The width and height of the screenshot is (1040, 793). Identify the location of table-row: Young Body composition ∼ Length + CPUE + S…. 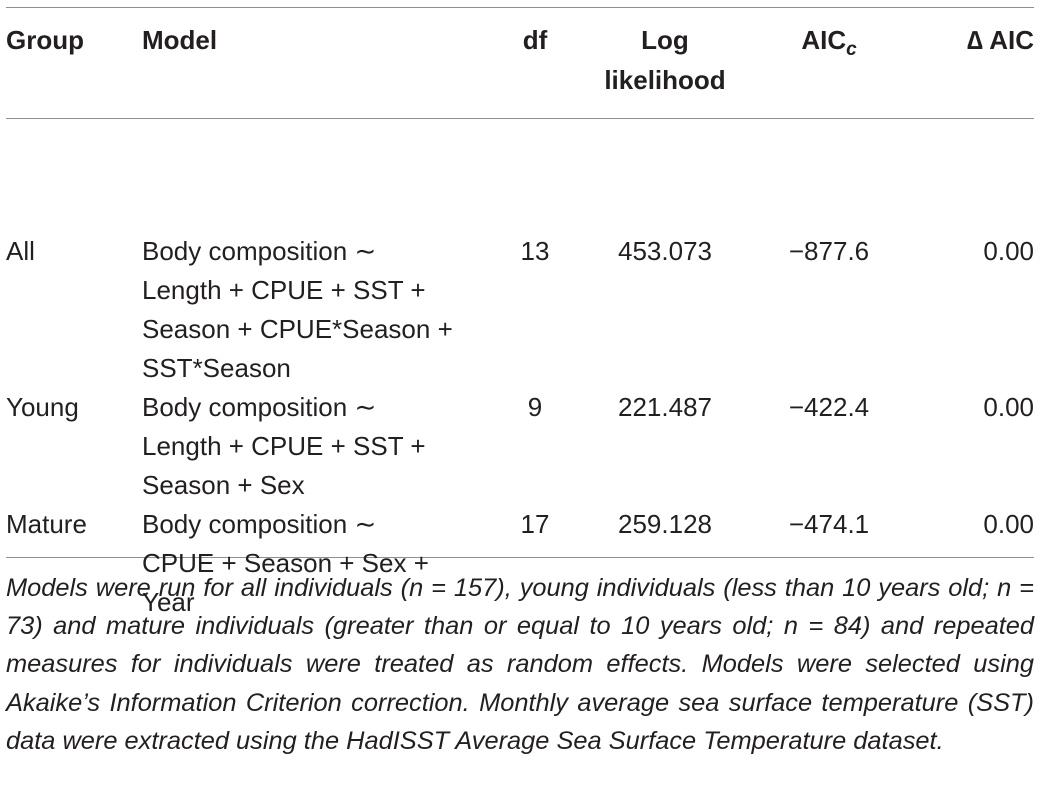
(520, 446).